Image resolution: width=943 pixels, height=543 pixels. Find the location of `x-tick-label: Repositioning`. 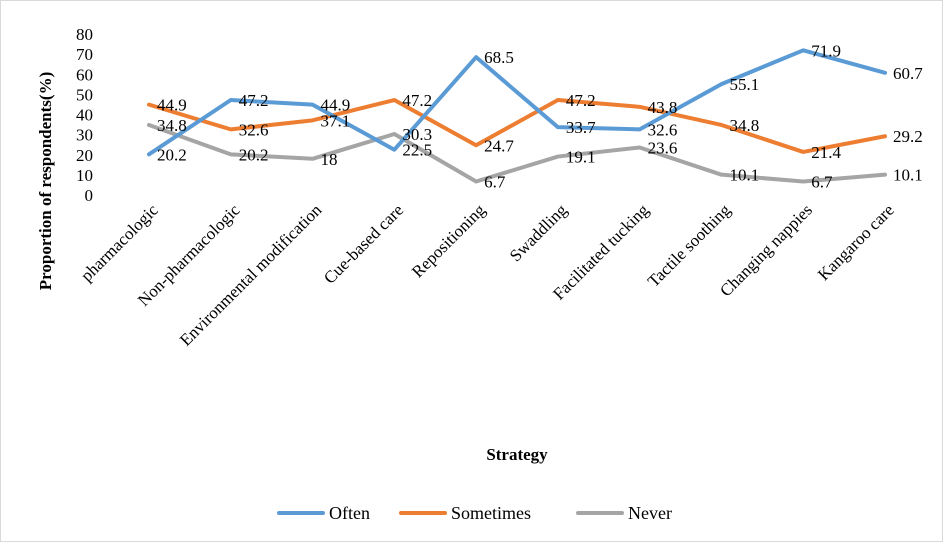

x-tick-label: Repositioning is located at coordinates (448, 240).